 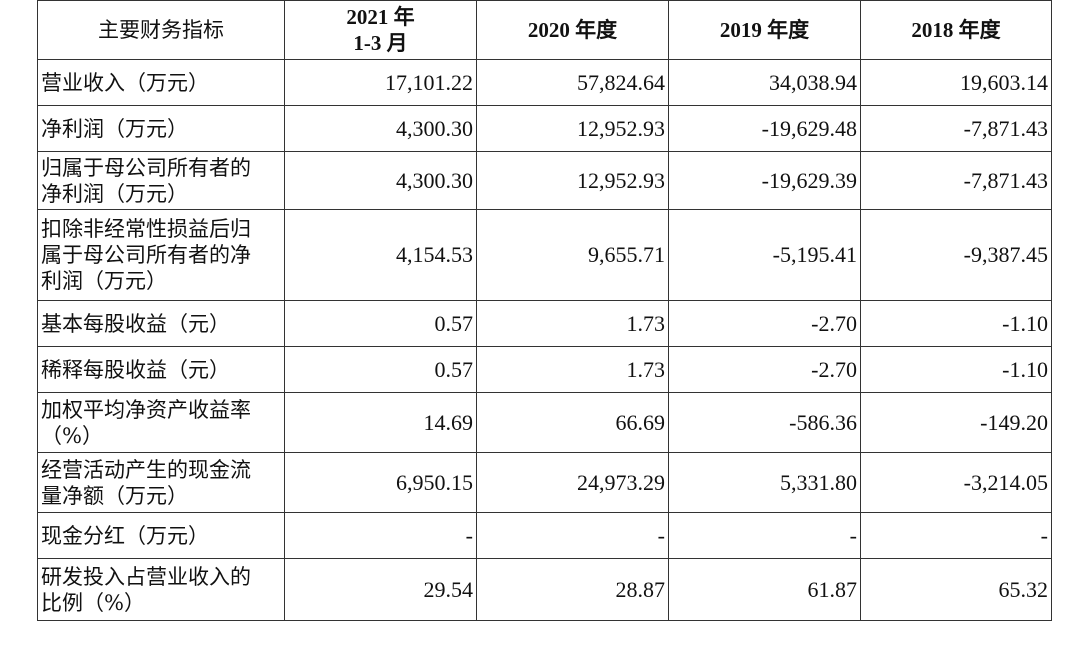 What do you see at coordinates (380, 82) in the screenshot?
I see `cell-value: 17,101.22` at bounding box center [380, 82].